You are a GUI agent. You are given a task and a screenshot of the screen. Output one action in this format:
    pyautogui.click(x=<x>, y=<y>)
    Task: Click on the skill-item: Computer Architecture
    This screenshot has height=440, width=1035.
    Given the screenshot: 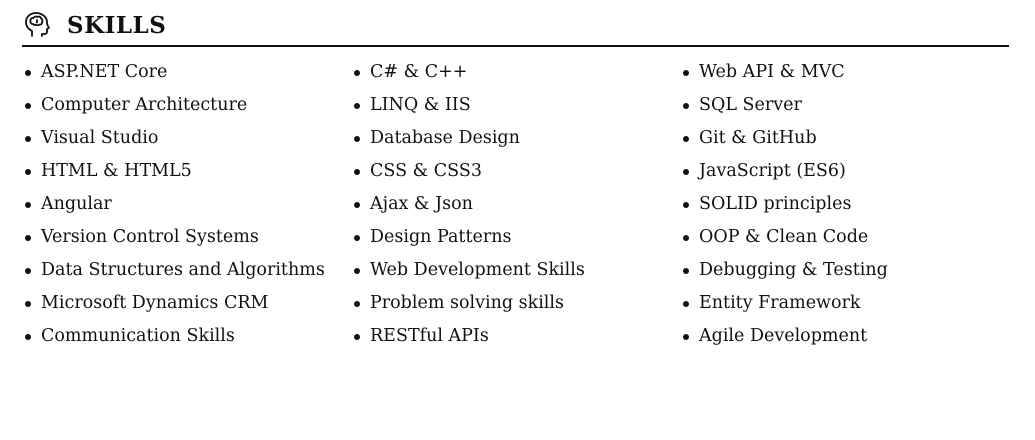 What is the action you would take?
    pyautogui.click(x=186, y=105)
    